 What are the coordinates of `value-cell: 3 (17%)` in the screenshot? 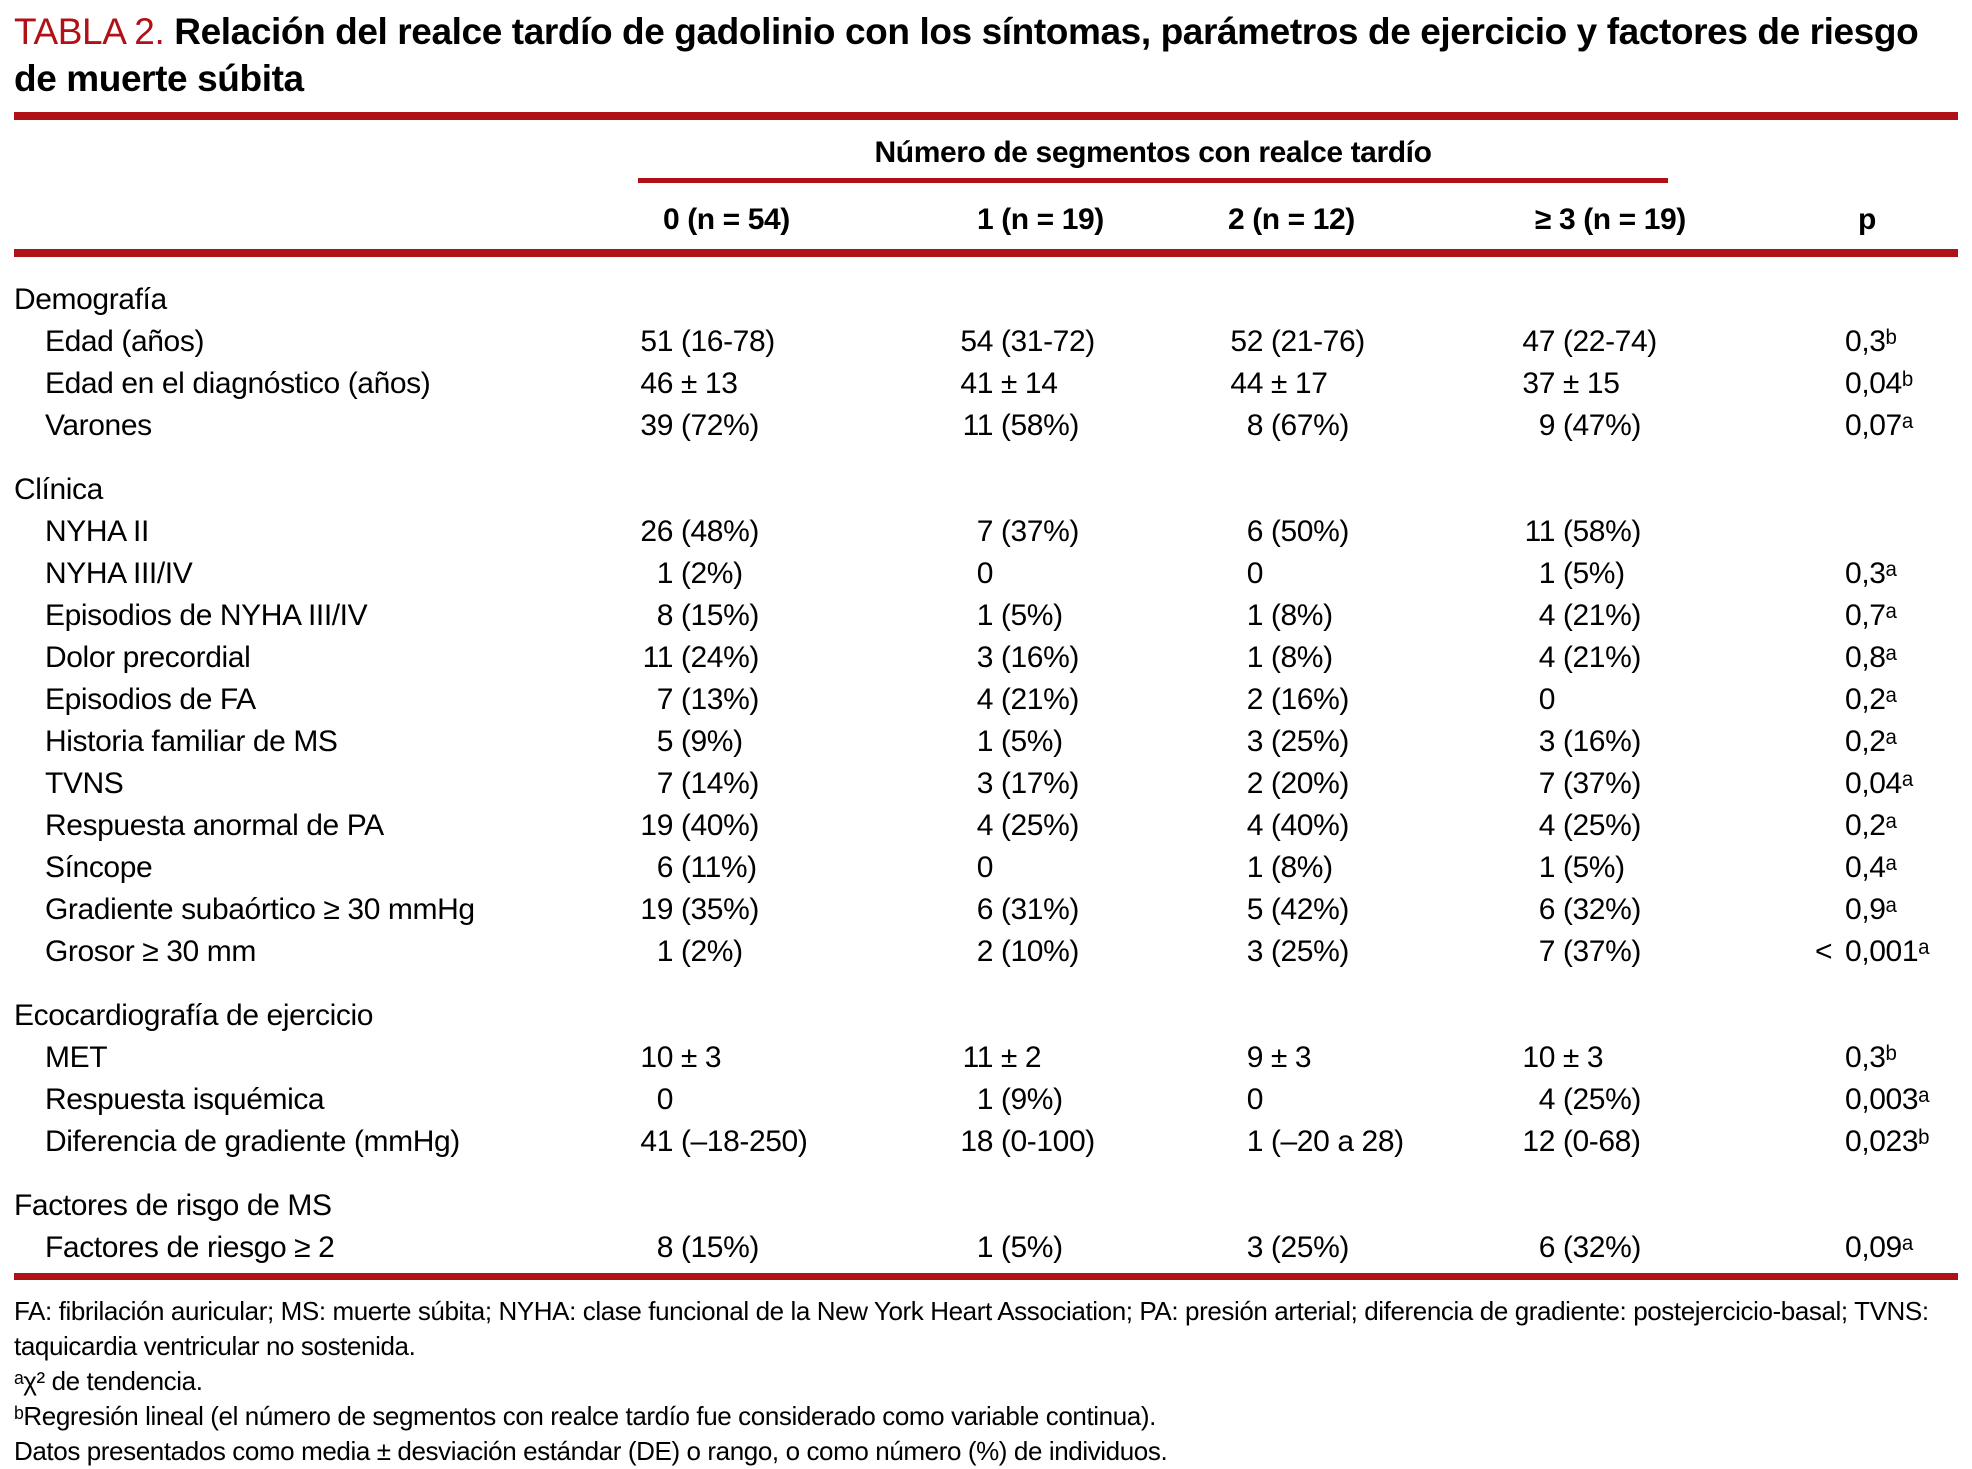 It's located at (1093, 784).